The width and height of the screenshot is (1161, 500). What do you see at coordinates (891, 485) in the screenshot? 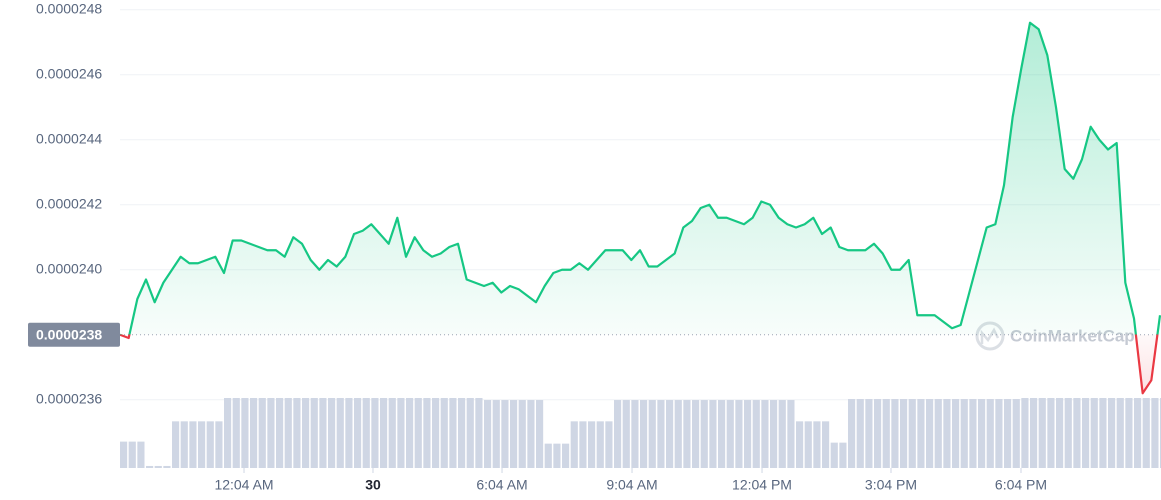
I see `x-tick-label: 3:04 PM` at bounding box center [891, 485].